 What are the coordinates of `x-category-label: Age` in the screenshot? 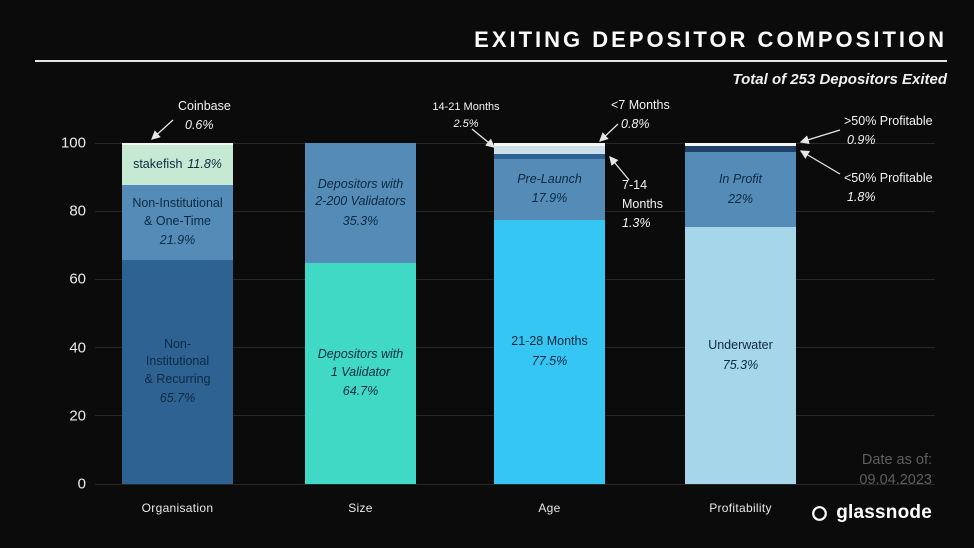 It's located at (549, 508).